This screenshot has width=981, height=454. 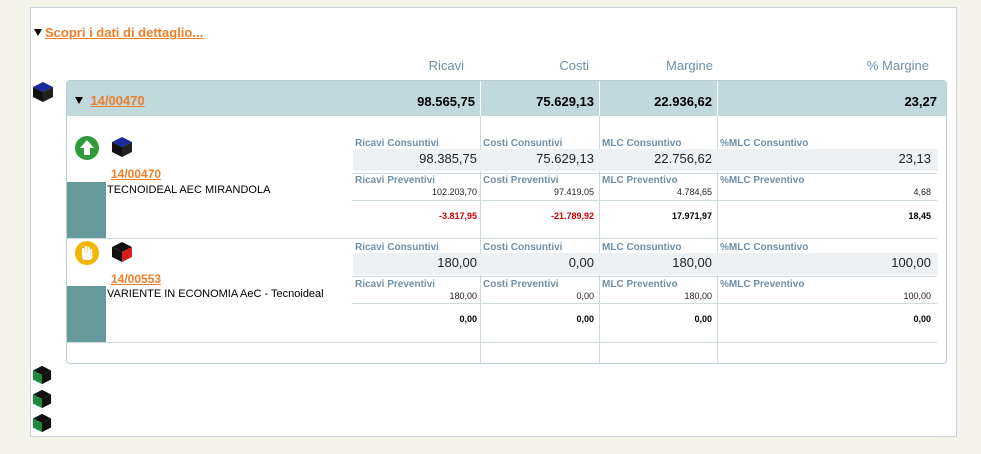 What do you see at coordinates (694, 192) in the screenshot?
I see `value-mlc-preventivo: 4.784,65` at bounding box center [694, 192].